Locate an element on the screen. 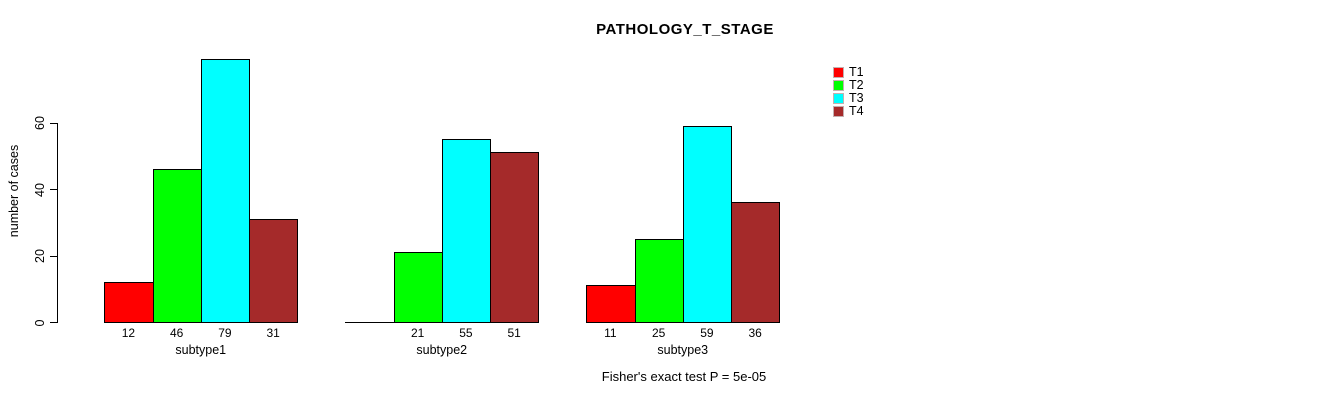 The image size is (1340, 400). bar-value-label: 31 is located at coordinates (273, 333).